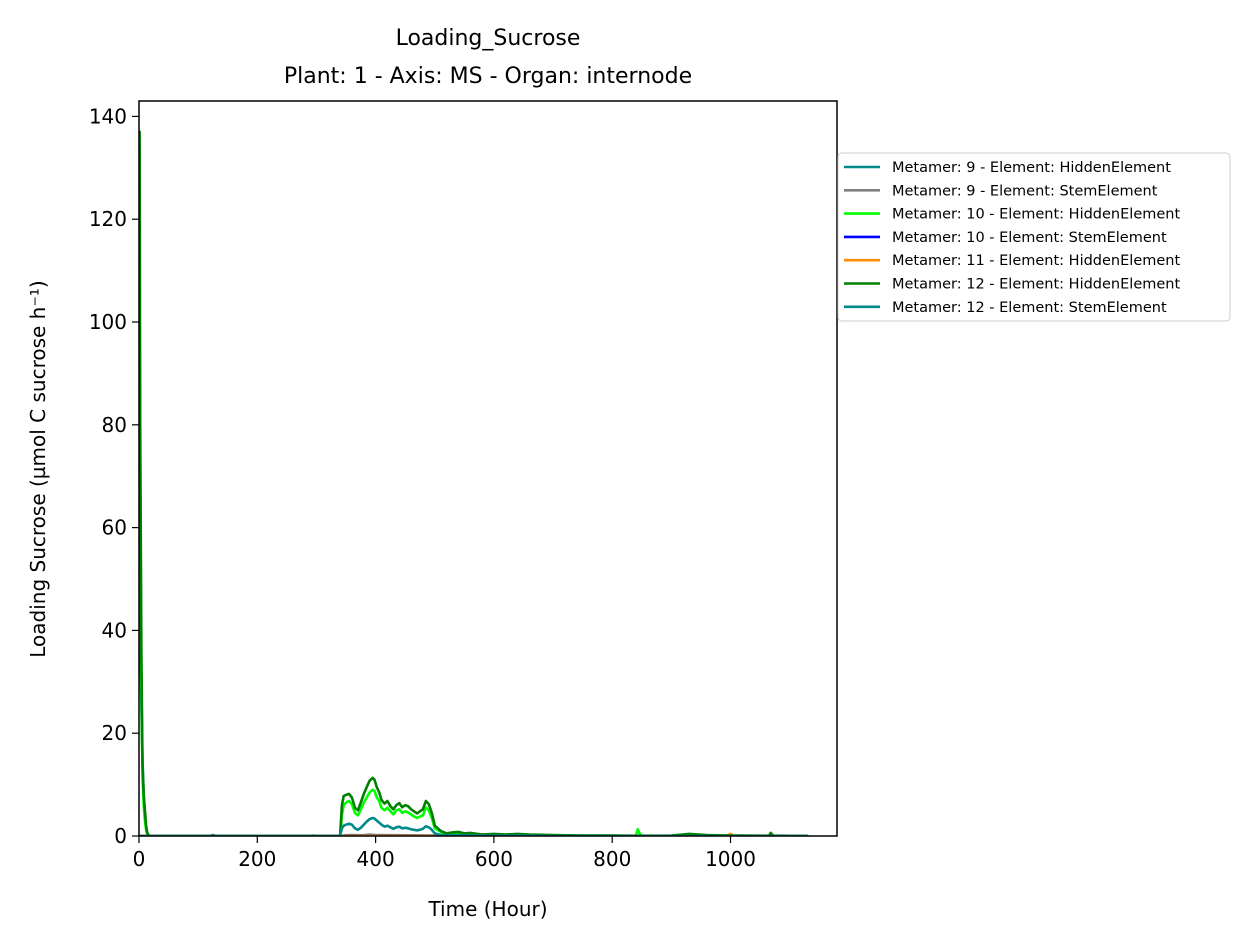  What do you see at coordinates (488, 76) in the screenshot?
I see `chart-subtitle: Plant: 1 - Axis: MS - Organ: internode` at bounding box center [488, 76].